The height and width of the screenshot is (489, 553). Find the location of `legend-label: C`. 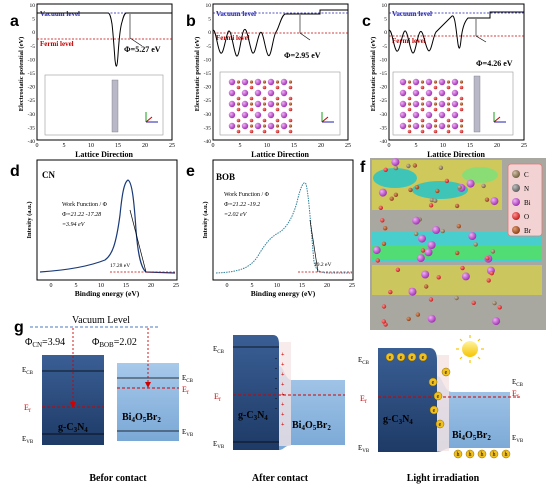

legend-label: C is located at coordinates (526, 175).